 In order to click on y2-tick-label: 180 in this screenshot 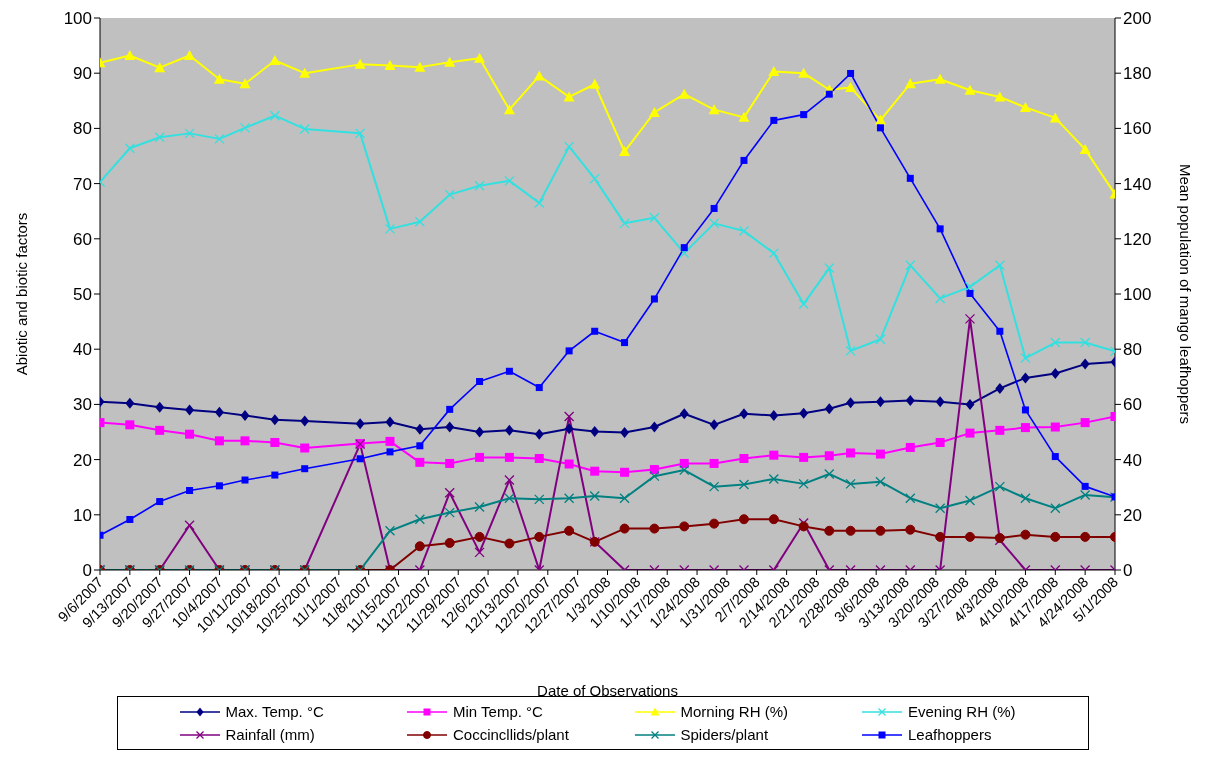, I will do `click(1137, 74)`.